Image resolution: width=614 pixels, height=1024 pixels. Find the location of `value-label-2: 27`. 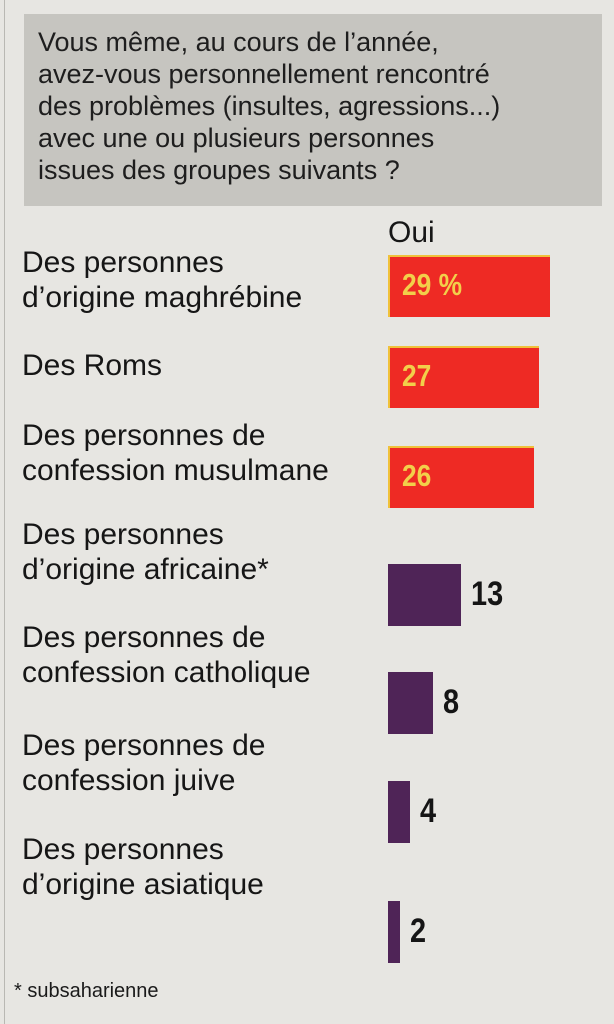

value-label-2: 27 is located at coordinates (417, 375).